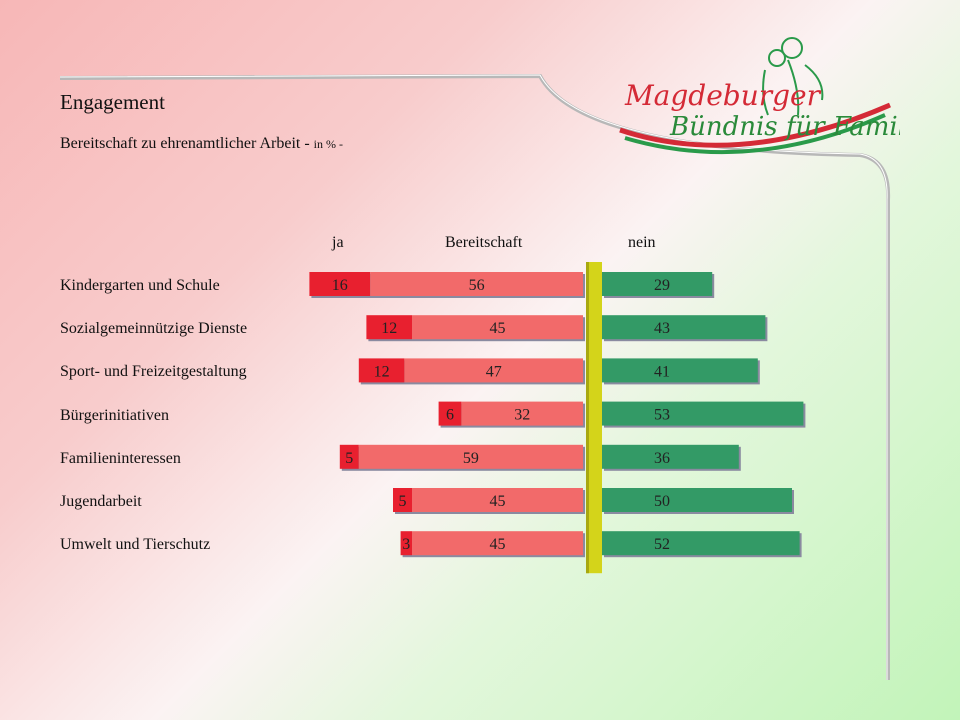 The width and height of the screenshot is (960, 720). I want to click on label-bereitschaft: 47, so click(494, 371).